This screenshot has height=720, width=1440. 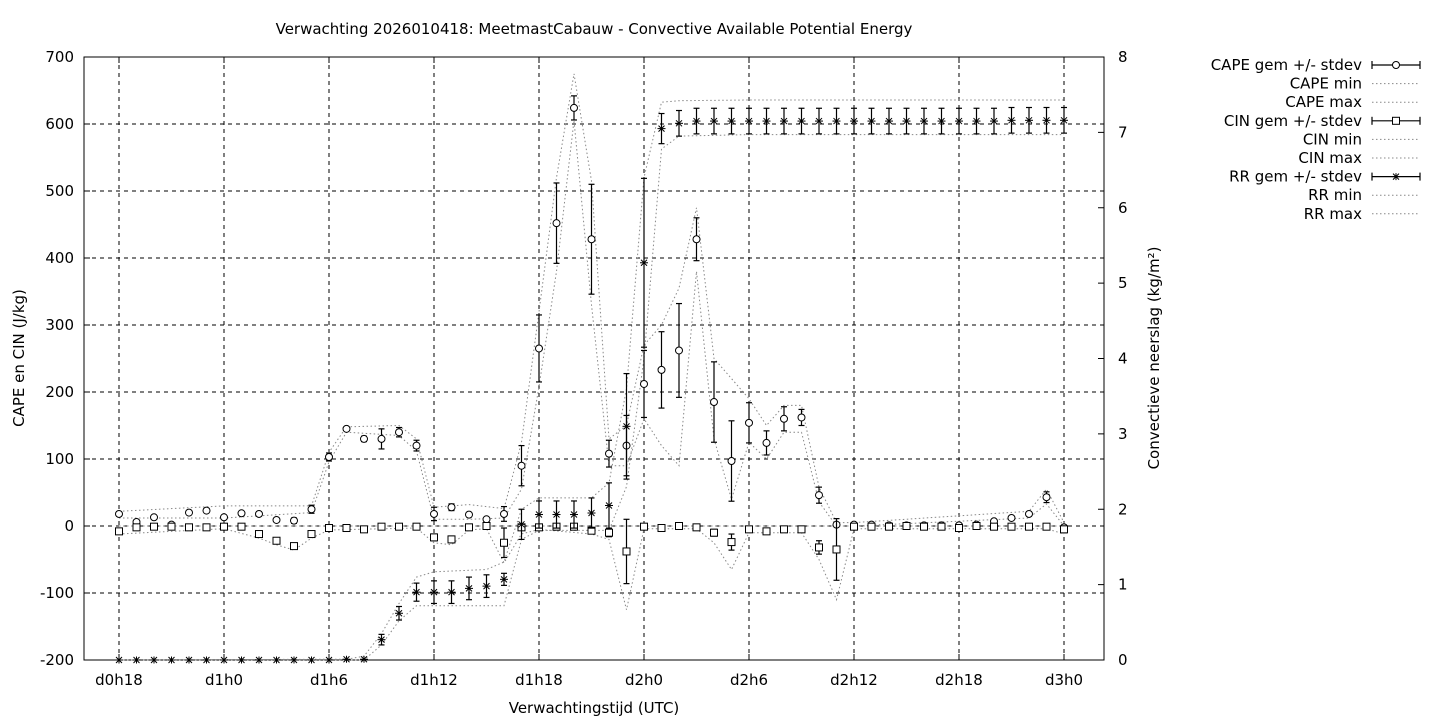 I want to click on legend-label: CIN max, so click(x=1330, y=158).